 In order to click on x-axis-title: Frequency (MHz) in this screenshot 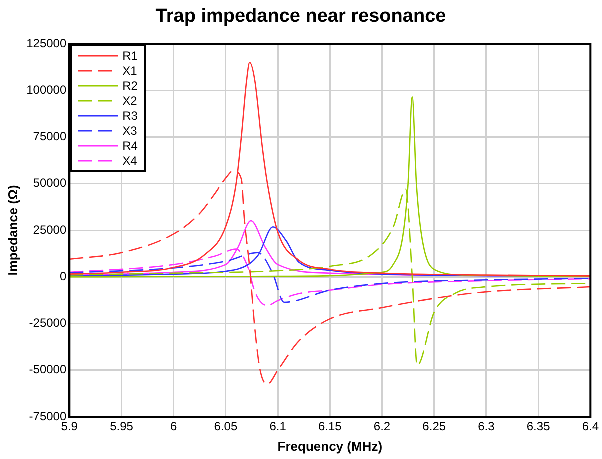, I will do `click(330, 446)`.